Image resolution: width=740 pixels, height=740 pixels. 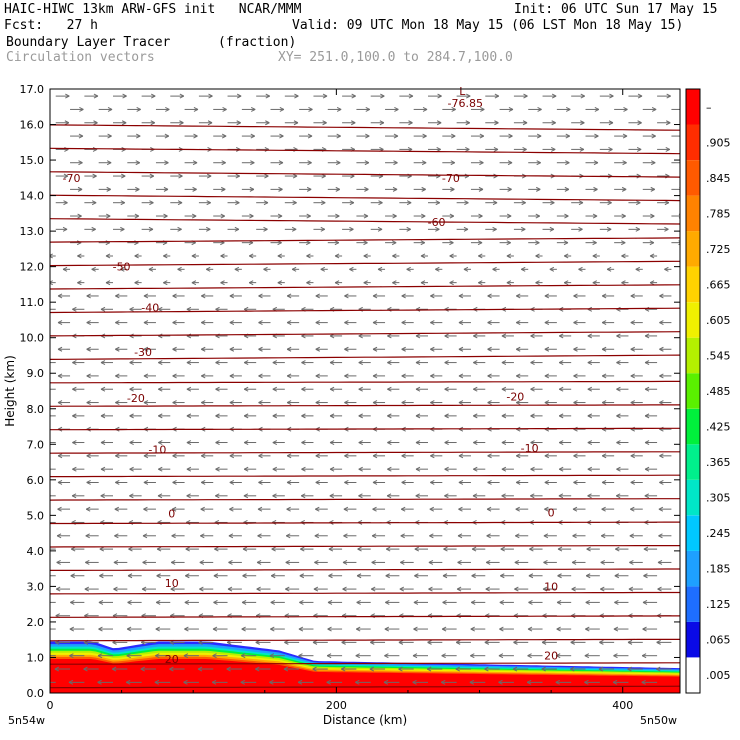 What do you see at coordinates (551, 586) in the screenshot?
I see `contour-label: 10` at bounding box center [551, 586].